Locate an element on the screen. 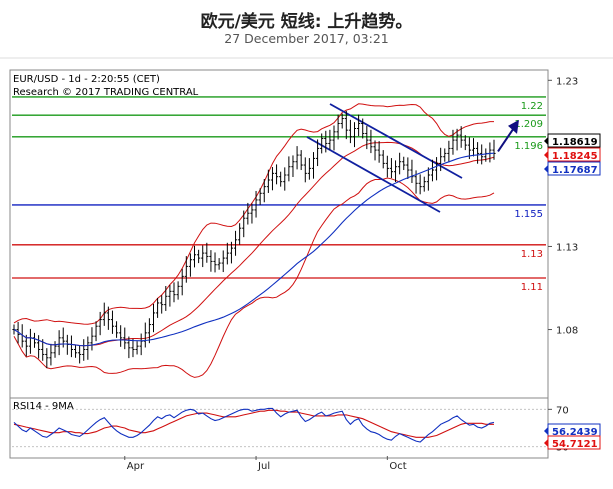  rsi-ma-line is located at coordinates (253, 423).